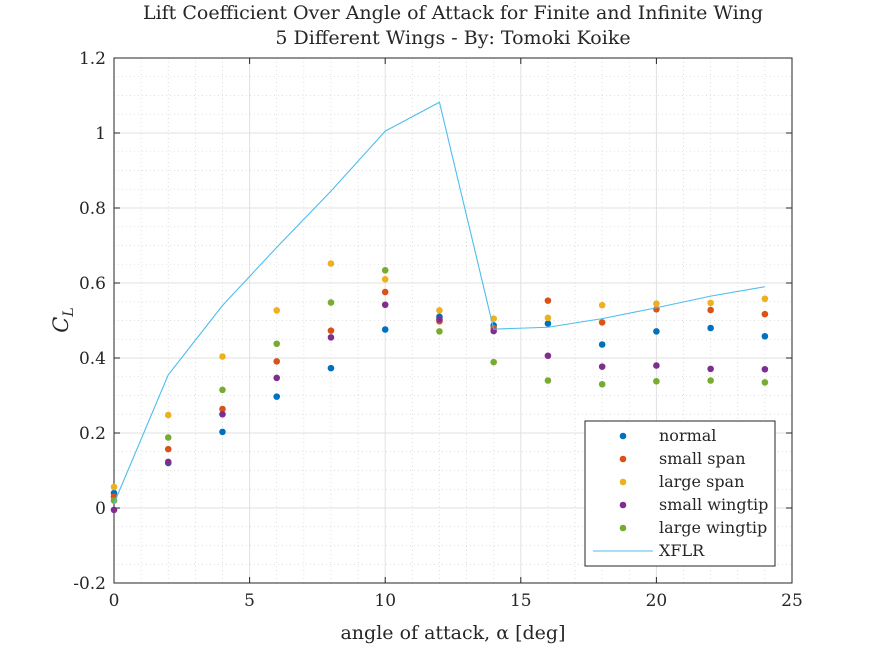 The image size is (875, 656). Describe the element at coordinates (623, 482) in the screenshot. I see `legend-swatch-large-span` at that location.